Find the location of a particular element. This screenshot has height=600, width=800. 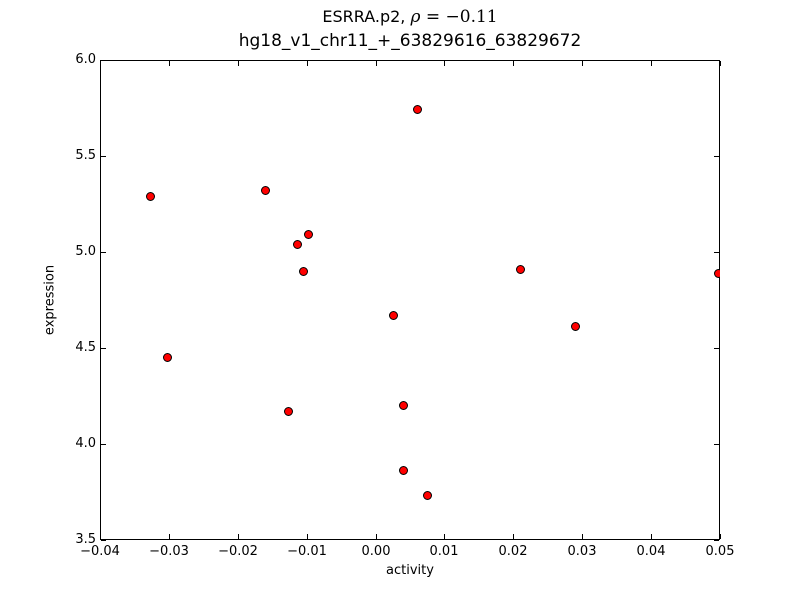

x-tick-label: 0.02 is located at coordinates (513, 551).